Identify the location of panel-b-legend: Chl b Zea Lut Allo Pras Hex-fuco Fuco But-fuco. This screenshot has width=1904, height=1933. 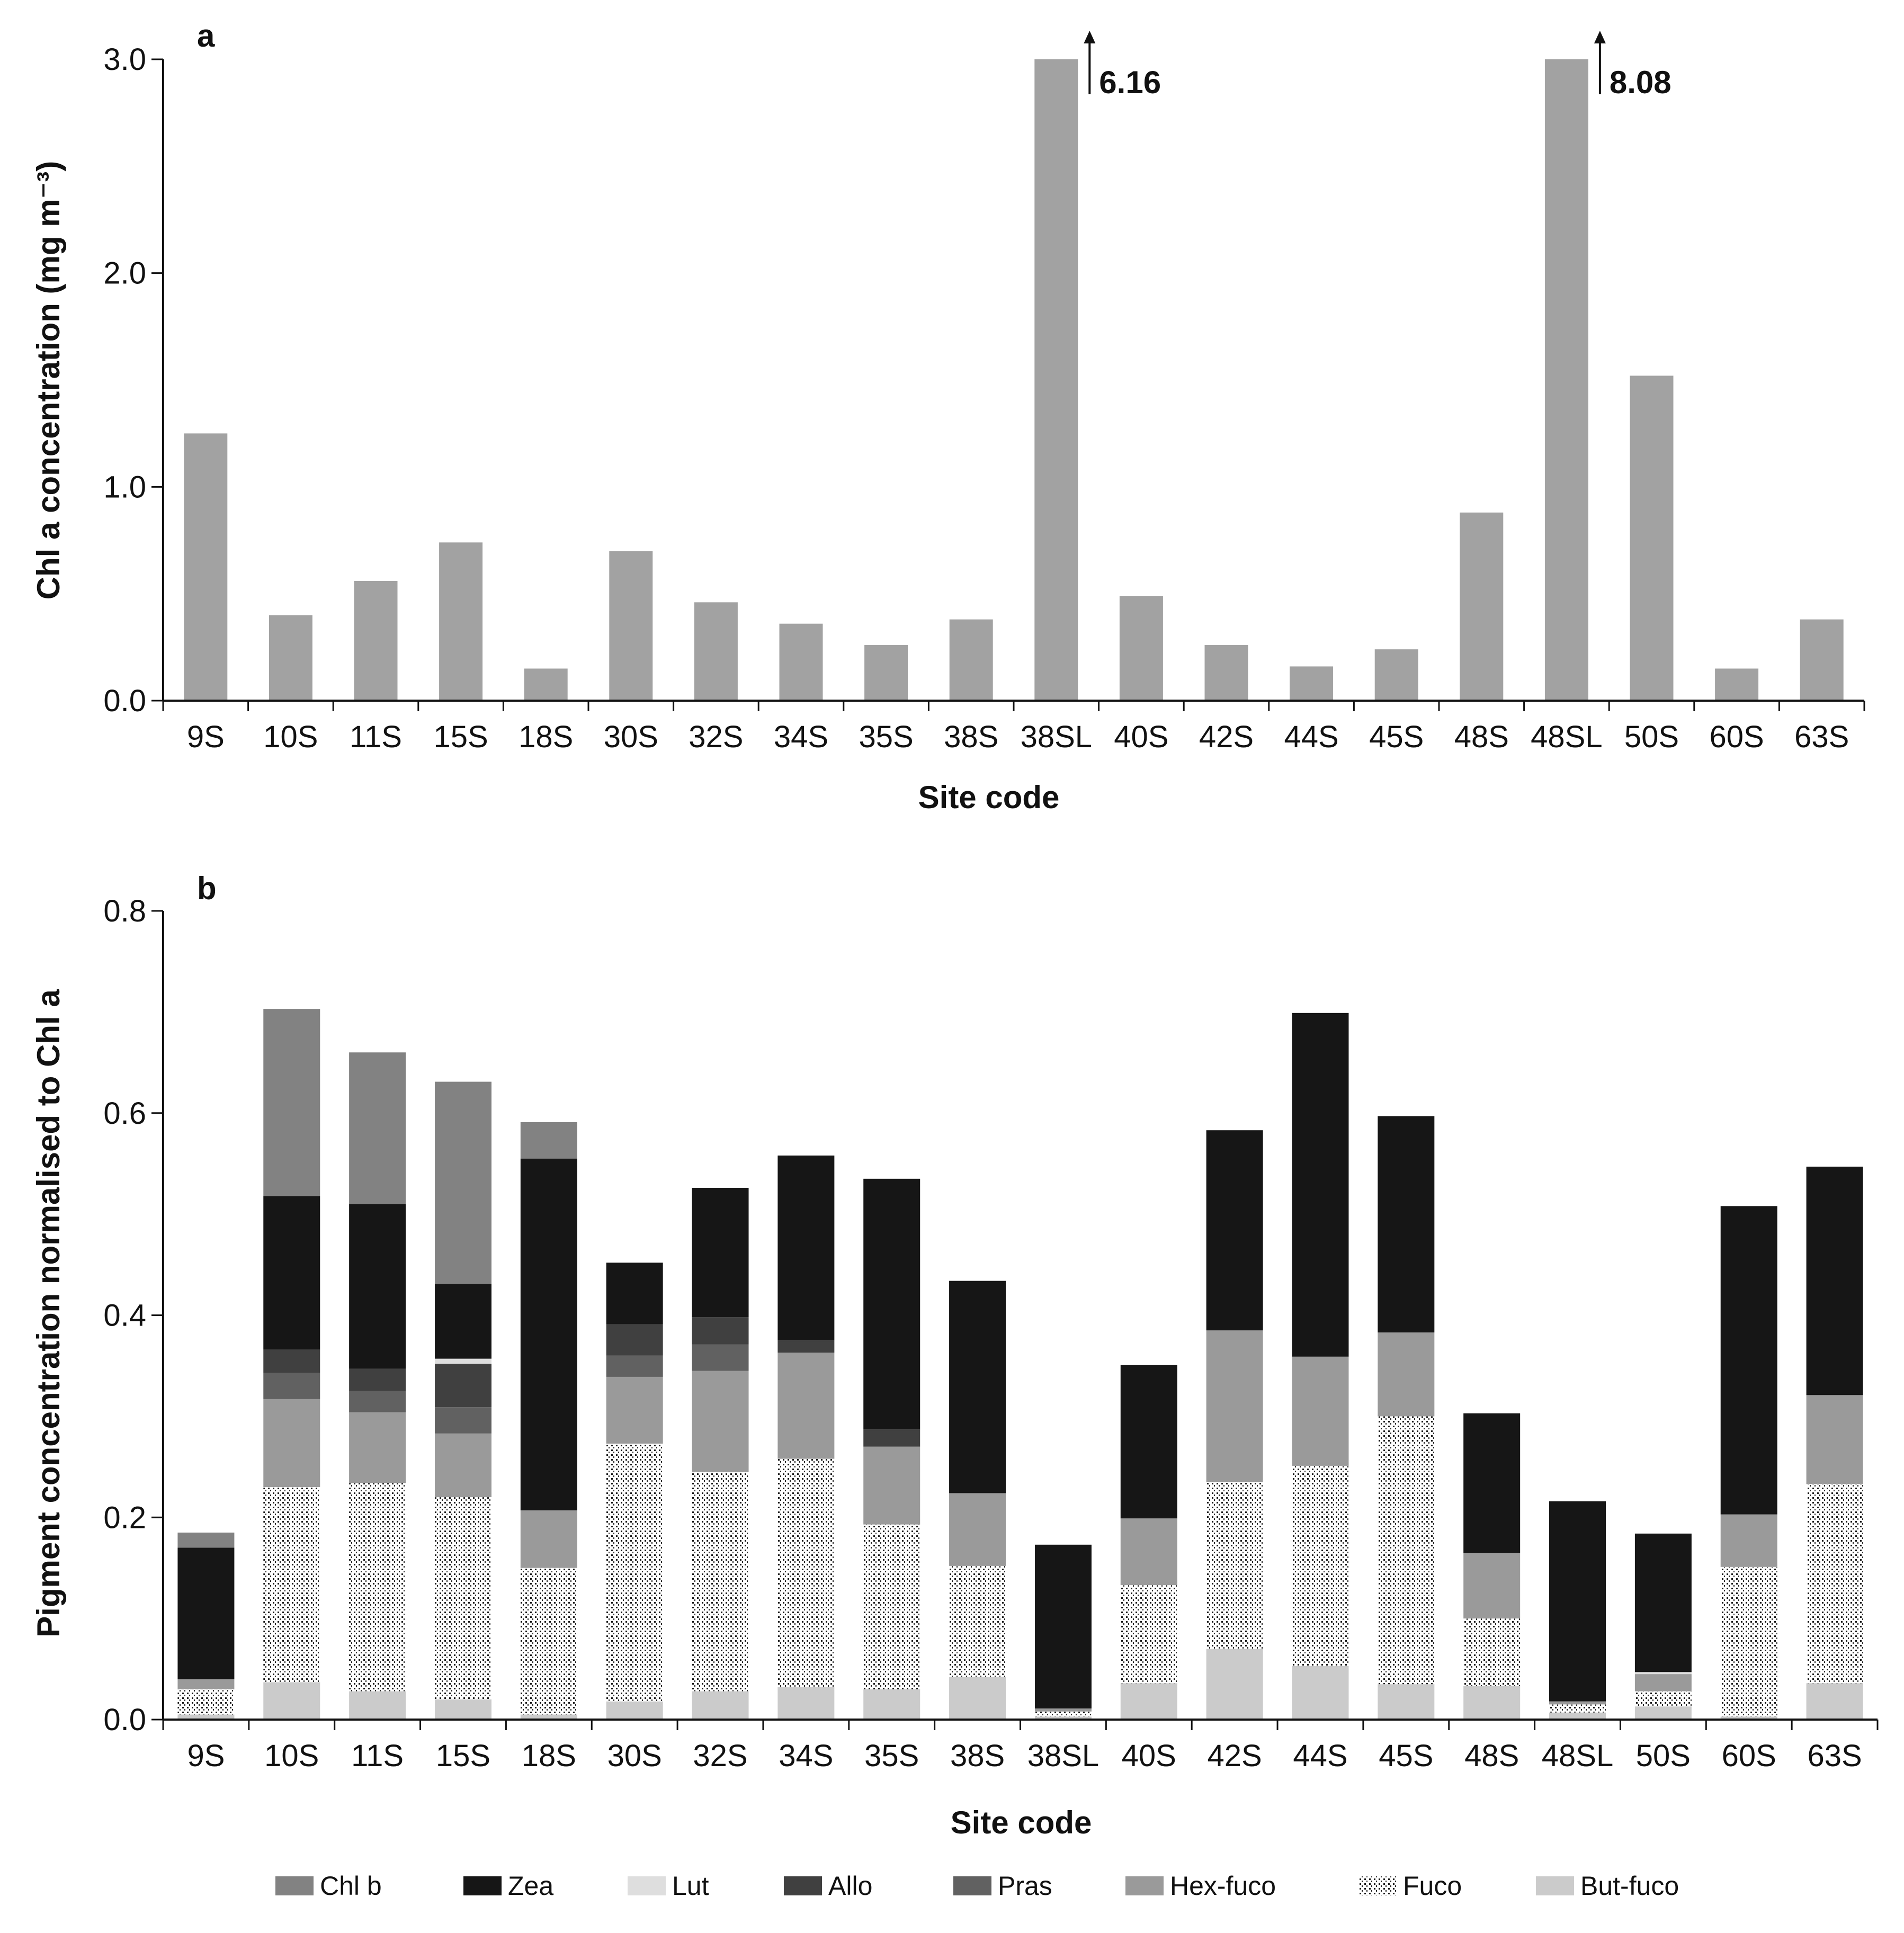
(977, 1886).